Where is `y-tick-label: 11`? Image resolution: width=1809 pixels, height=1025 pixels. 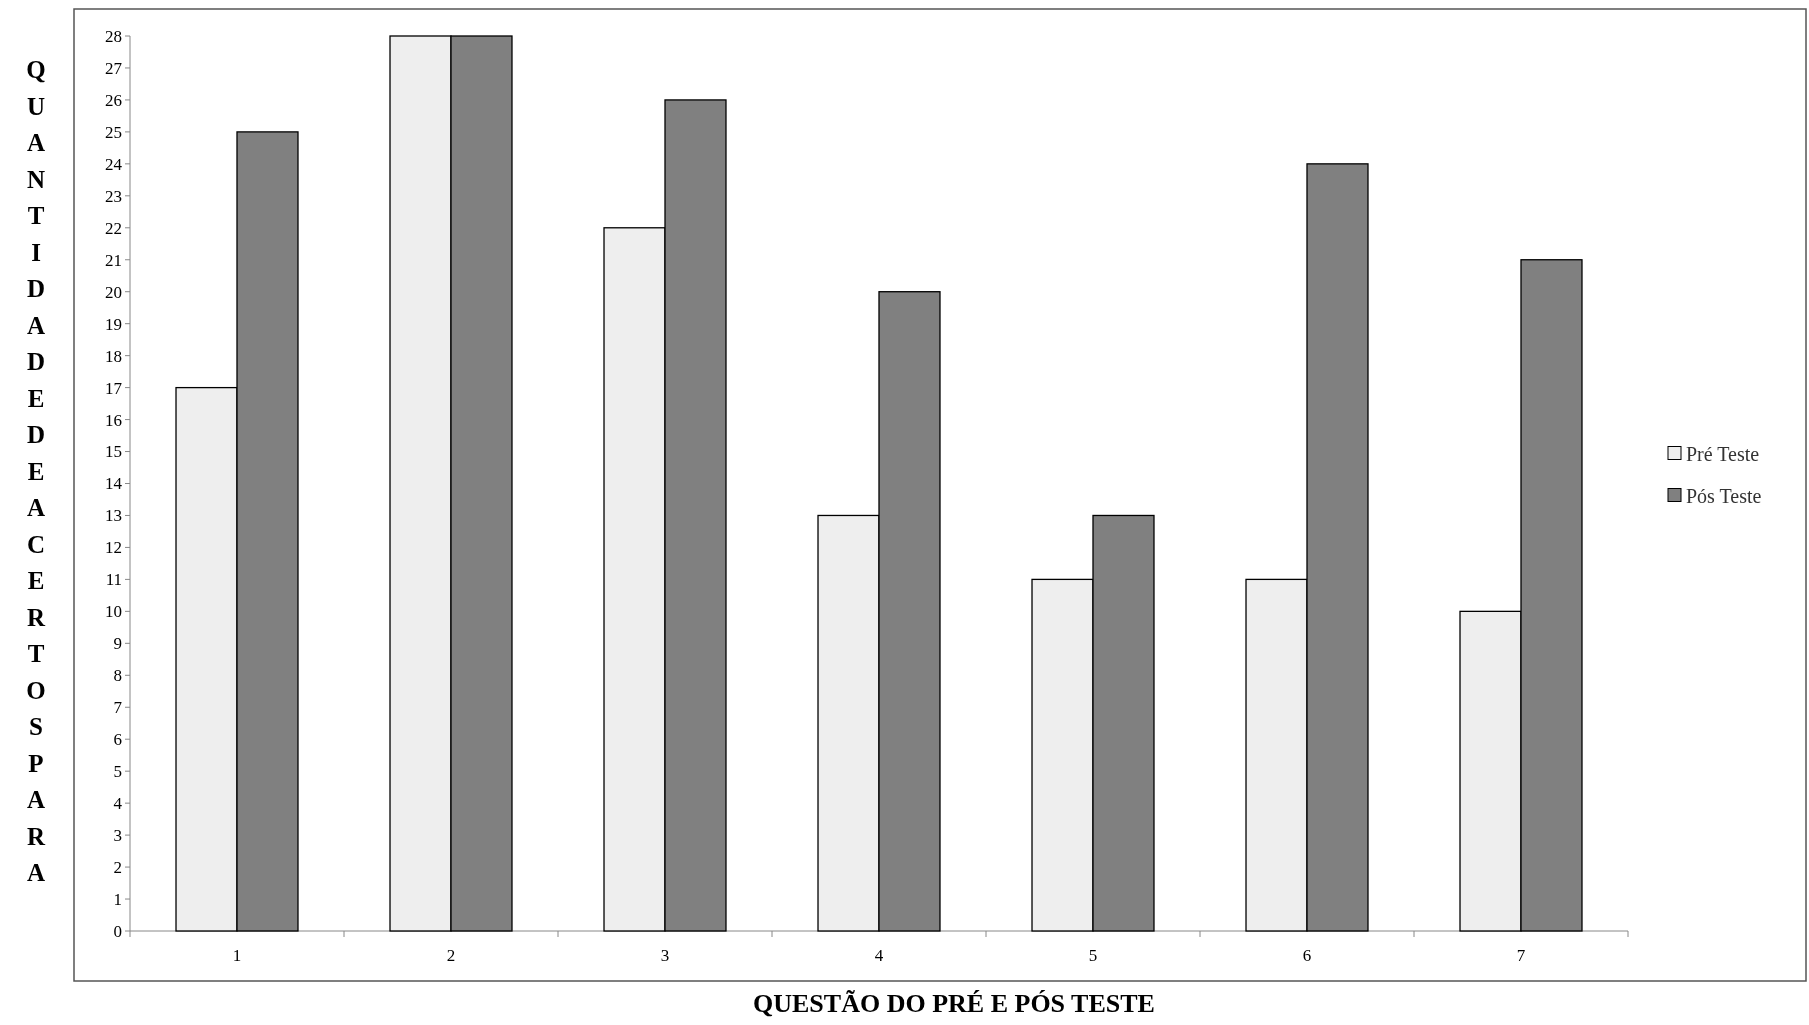
y-tick-label: 11 is located at coordinates (113, 580).